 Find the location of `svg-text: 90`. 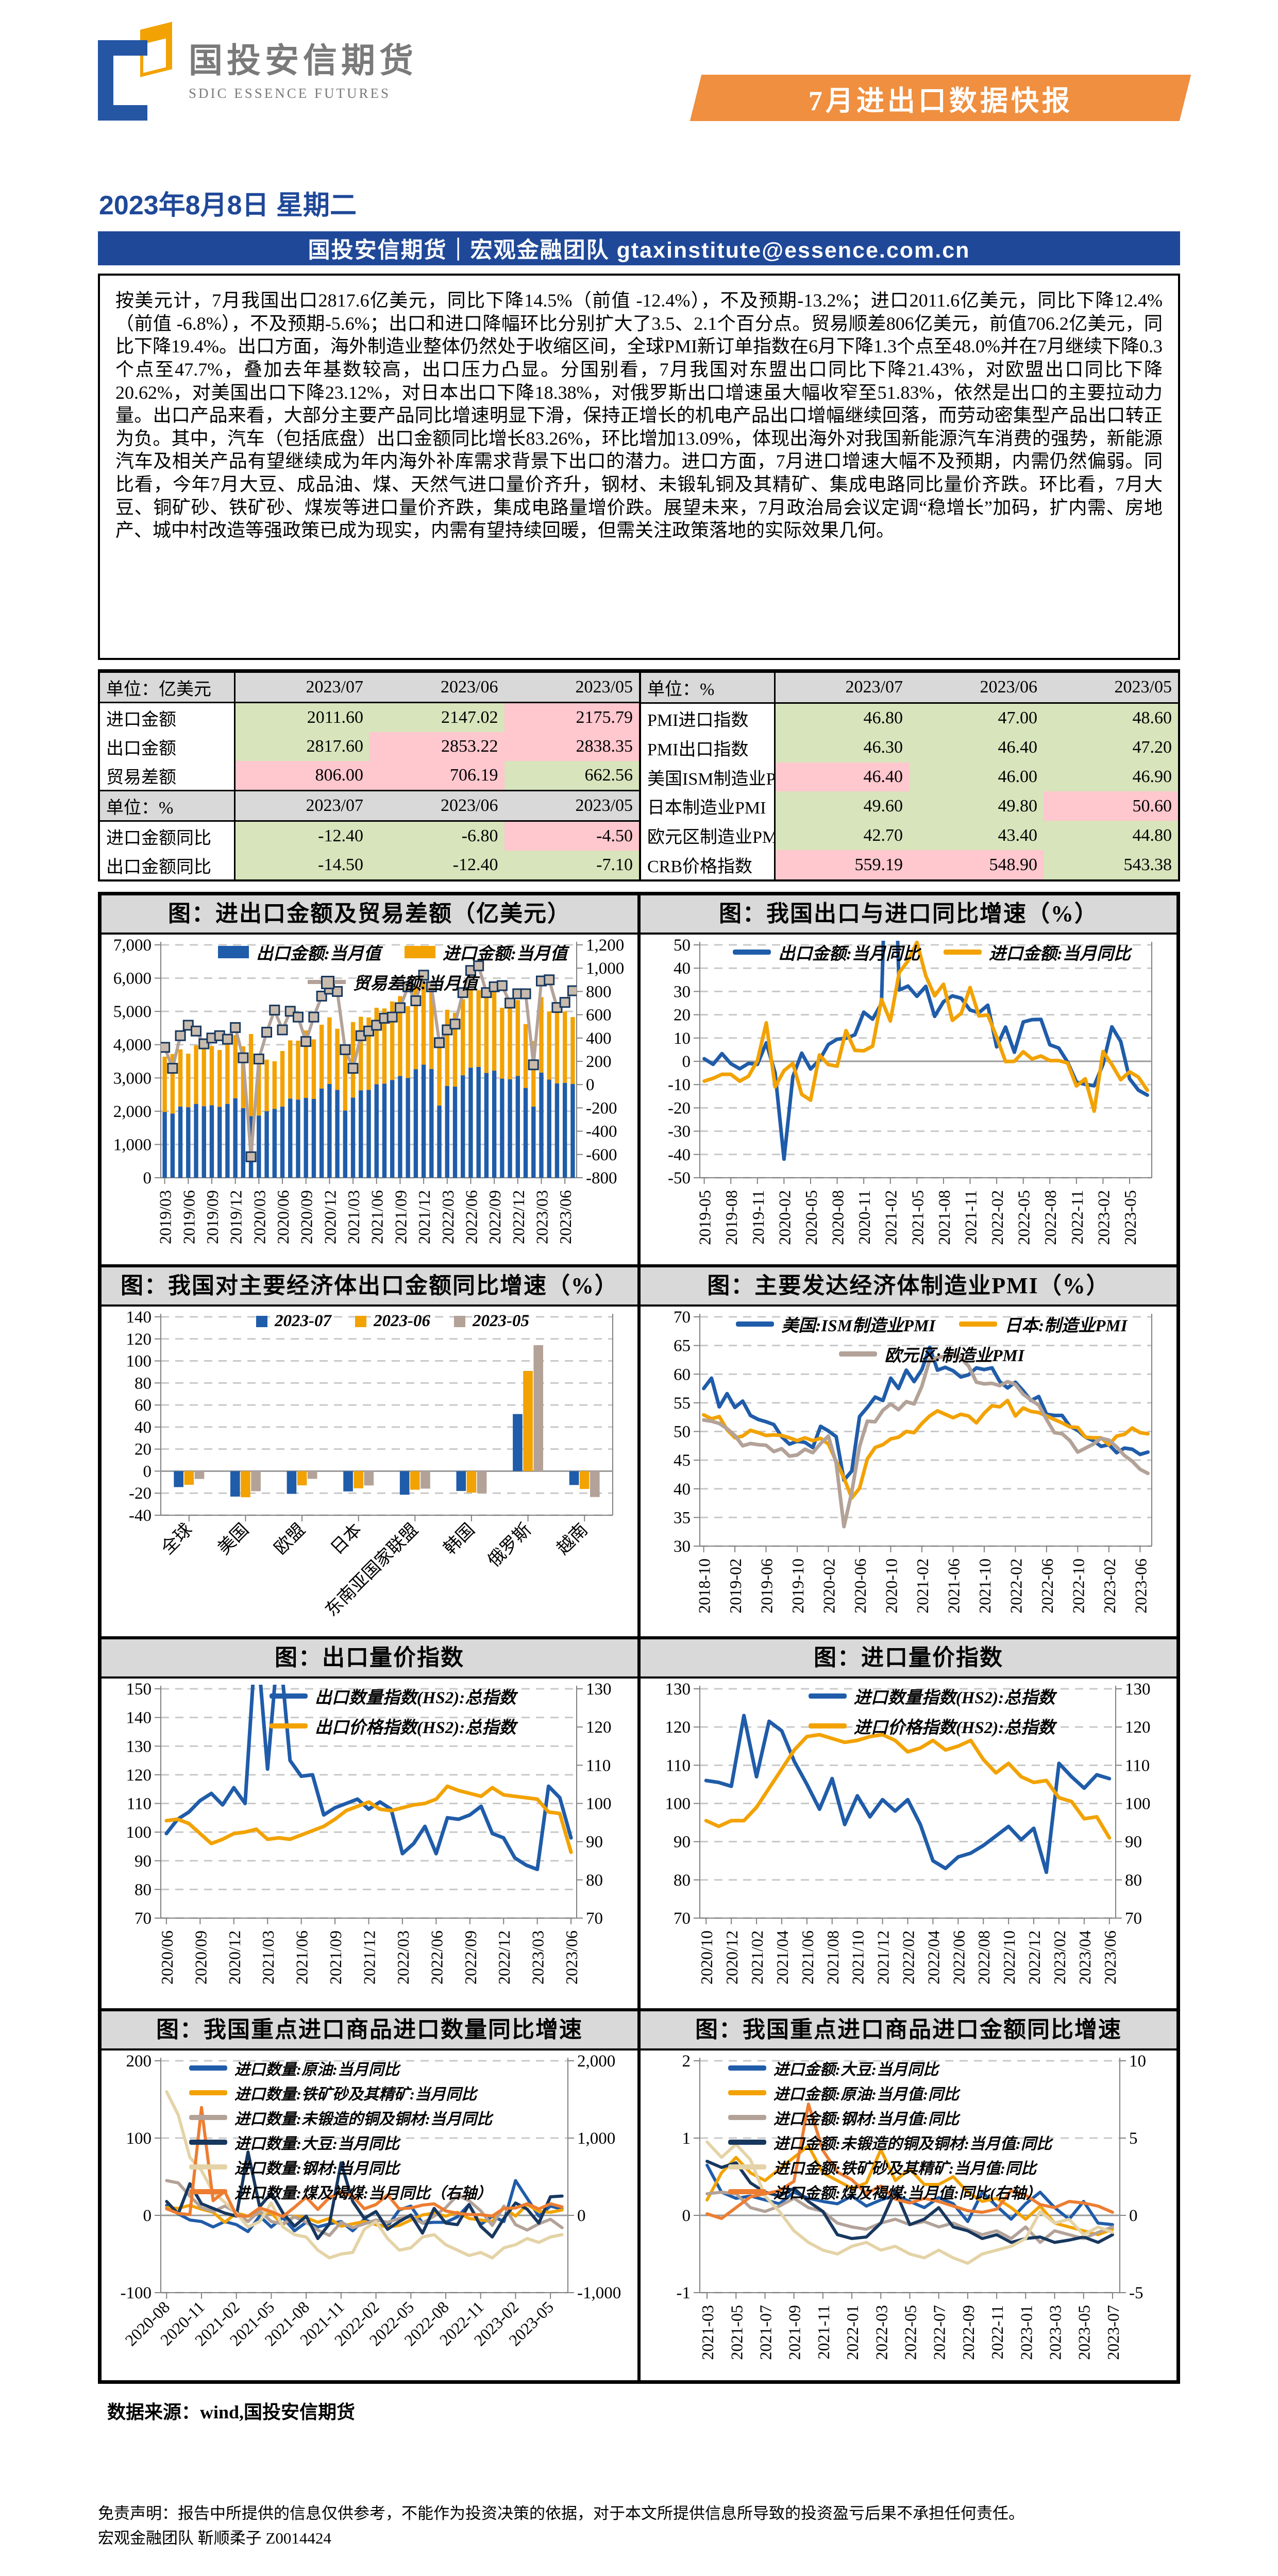

svg-text: 90 is located at coordinates (1134, 1842).